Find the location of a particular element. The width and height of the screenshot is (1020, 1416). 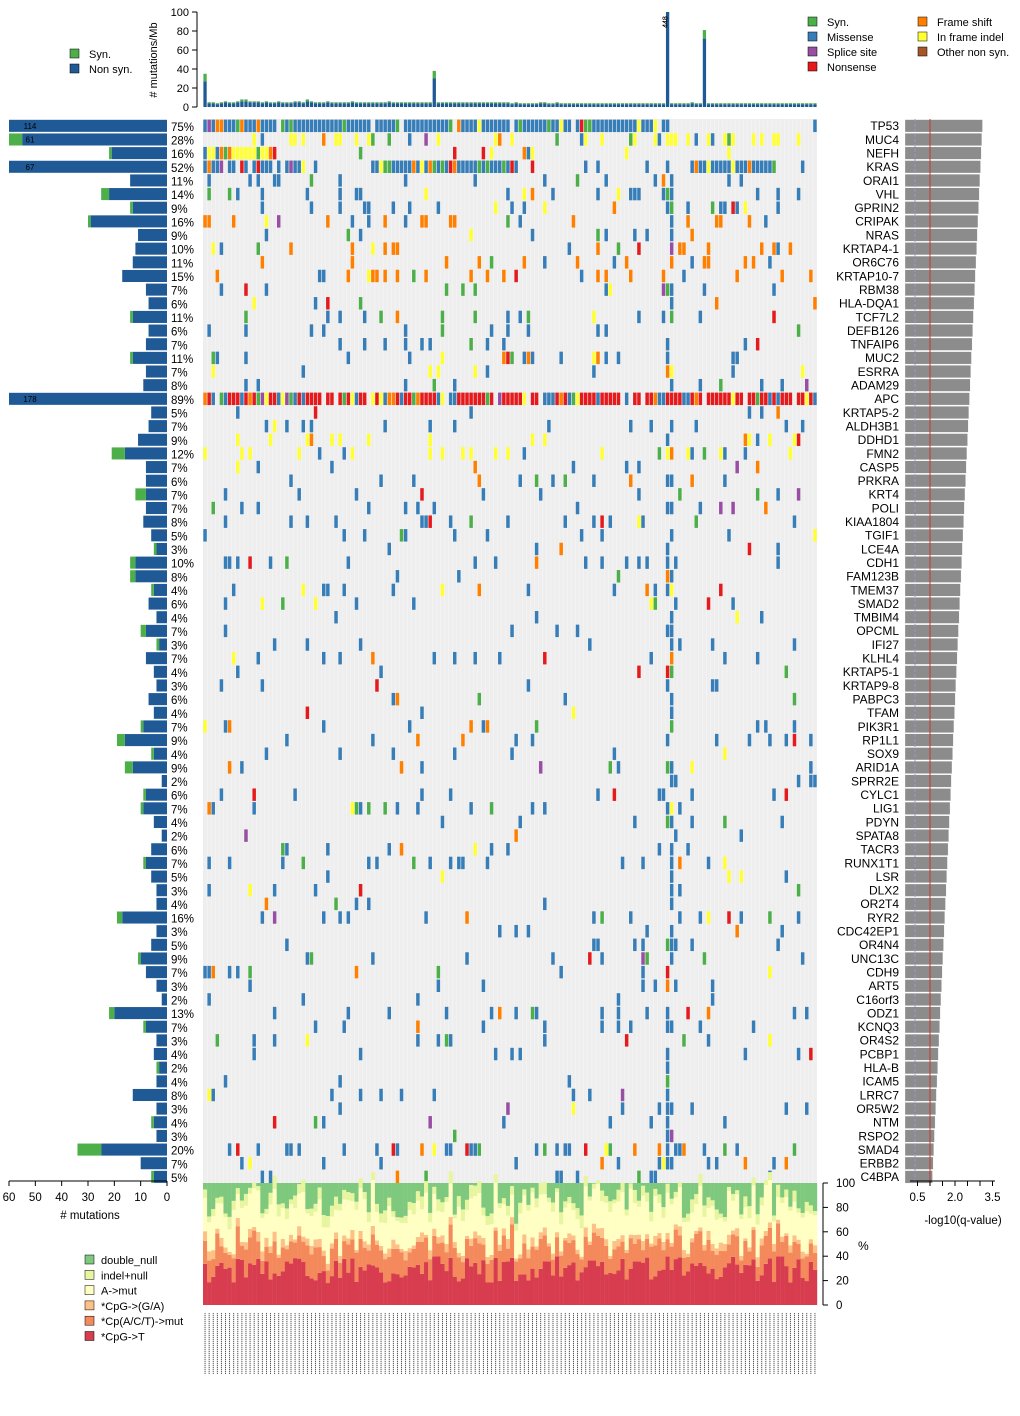

legend-label: Splice site is located at coordinates (852, 53).